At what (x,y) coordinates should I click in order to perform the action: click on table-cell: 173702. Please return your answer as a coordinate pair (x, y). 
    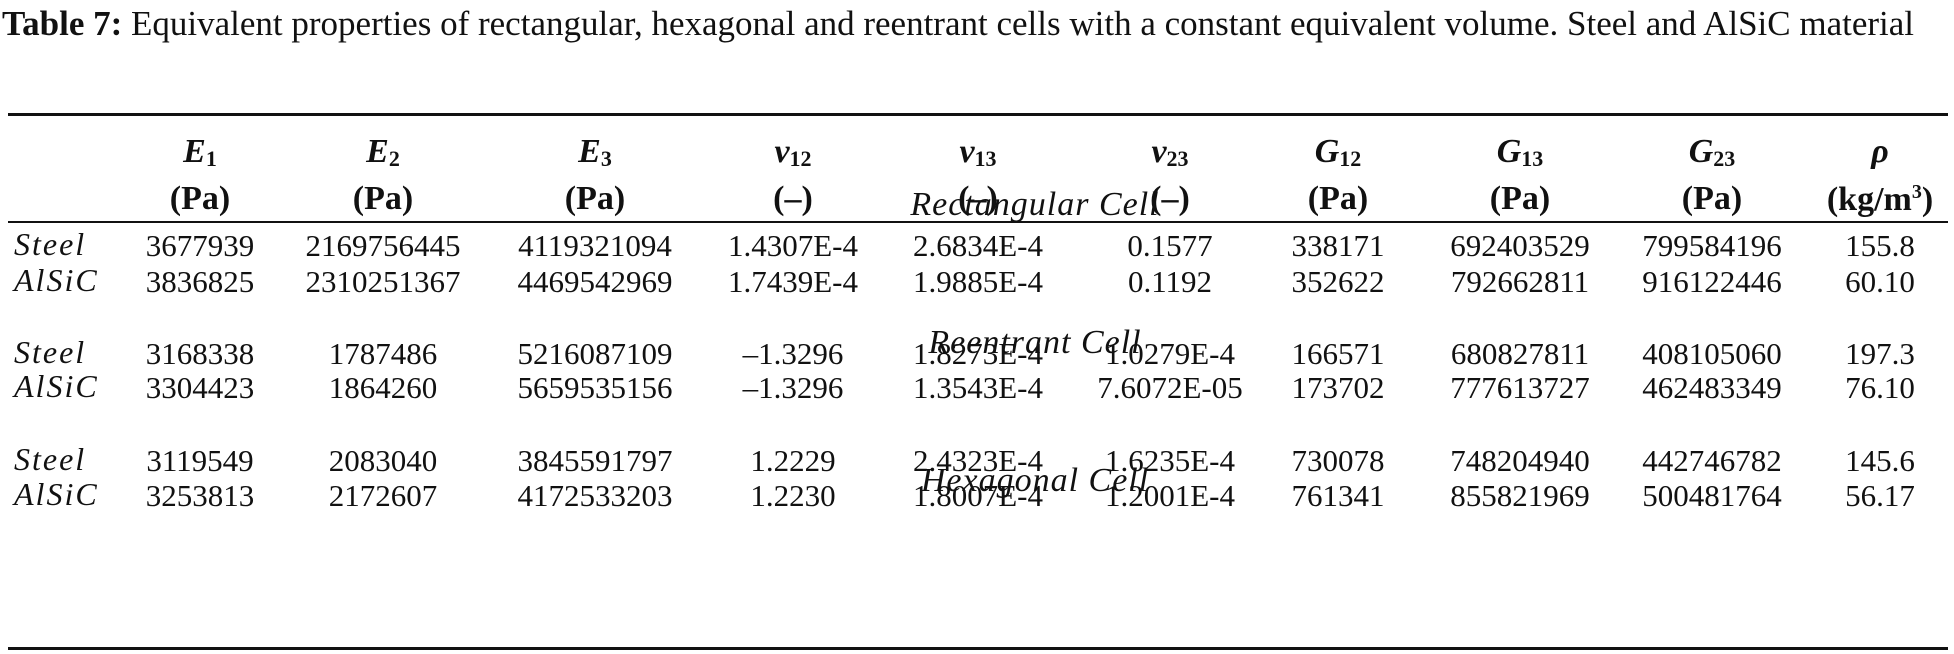
    Looking at the image, I should click on (1338, 387).